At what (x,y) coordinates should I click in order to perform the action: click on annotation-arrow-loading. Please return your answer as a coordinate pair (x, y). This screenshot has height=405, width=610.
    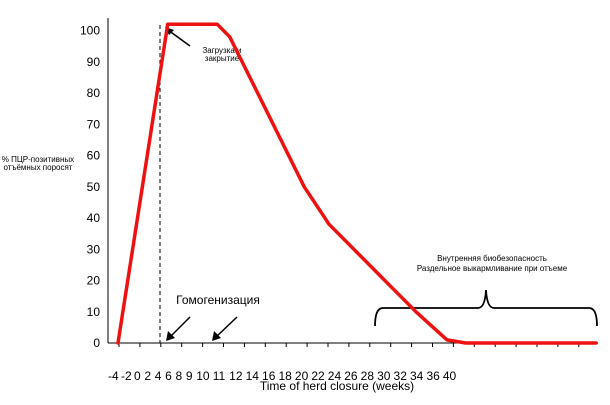
    Looking at the image, I should click on (179, 38).